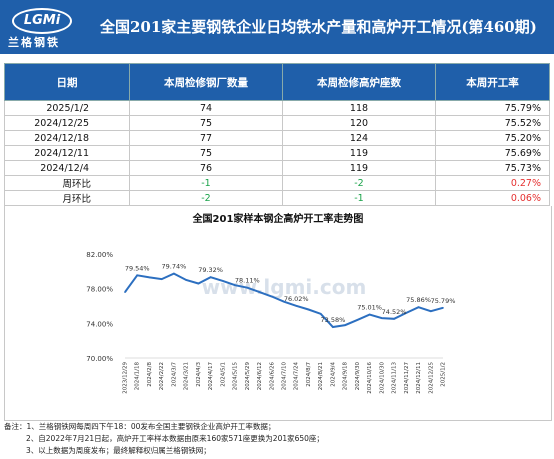 The width and height of the screenshot is (554, 459). I want to click on x-tick-label: 2024/4/3, so click(199, 374).